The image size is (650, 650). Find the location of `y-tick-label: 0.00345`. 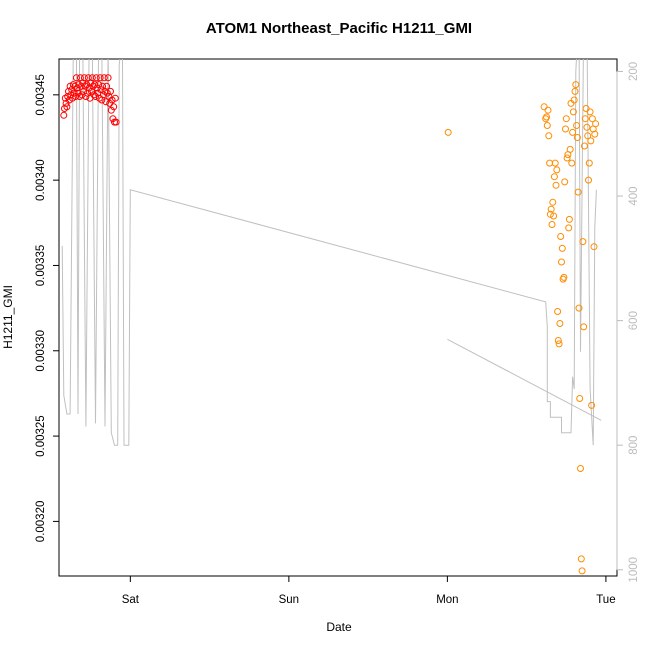

y-tick-label: 0.00345 is located at coordinates (41, 95).